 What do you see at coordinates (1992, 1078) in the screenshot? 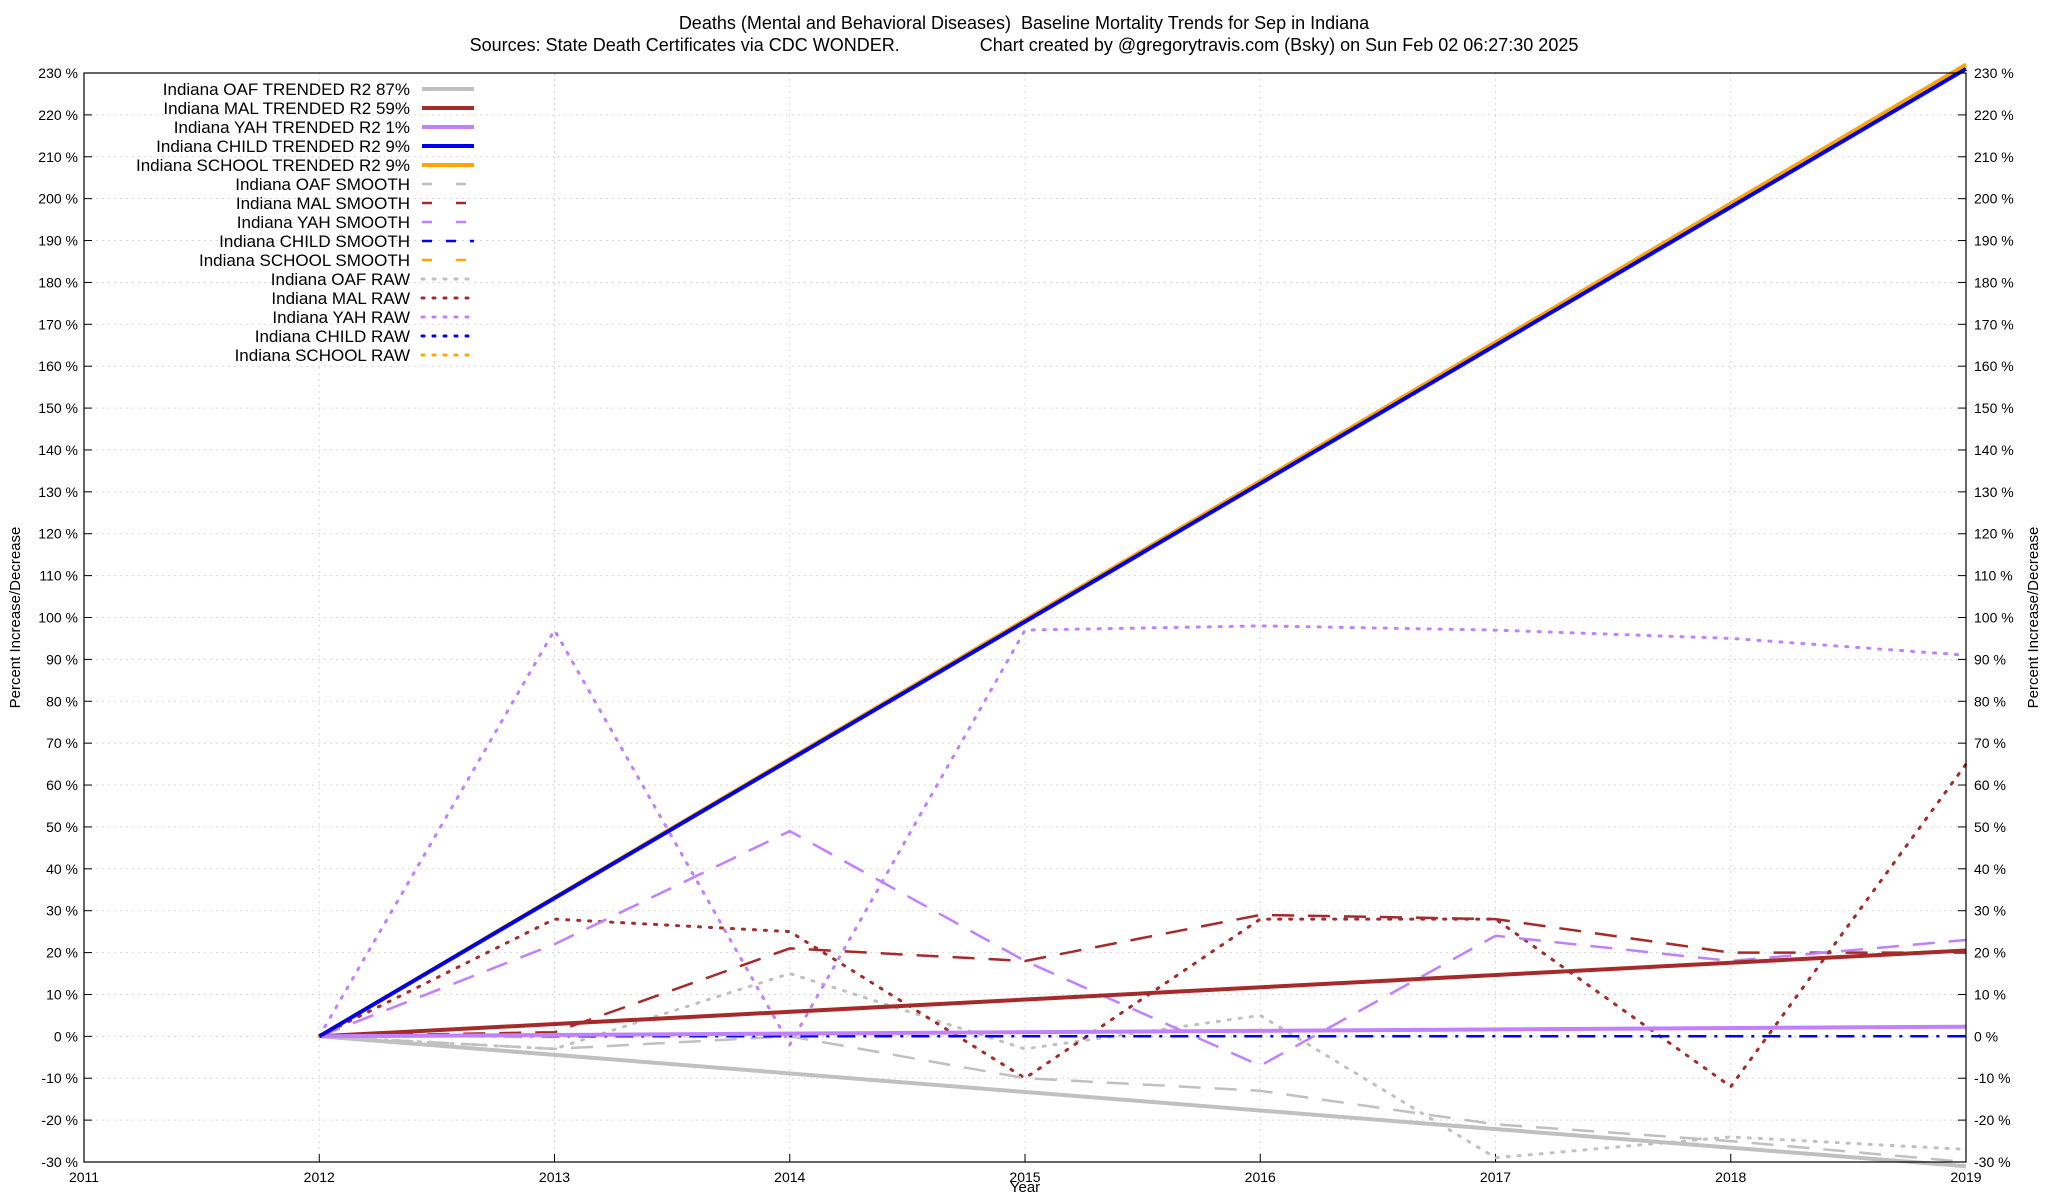
I see `y-tick-label-right: -10 %` at bounding box center [1992, 1078].